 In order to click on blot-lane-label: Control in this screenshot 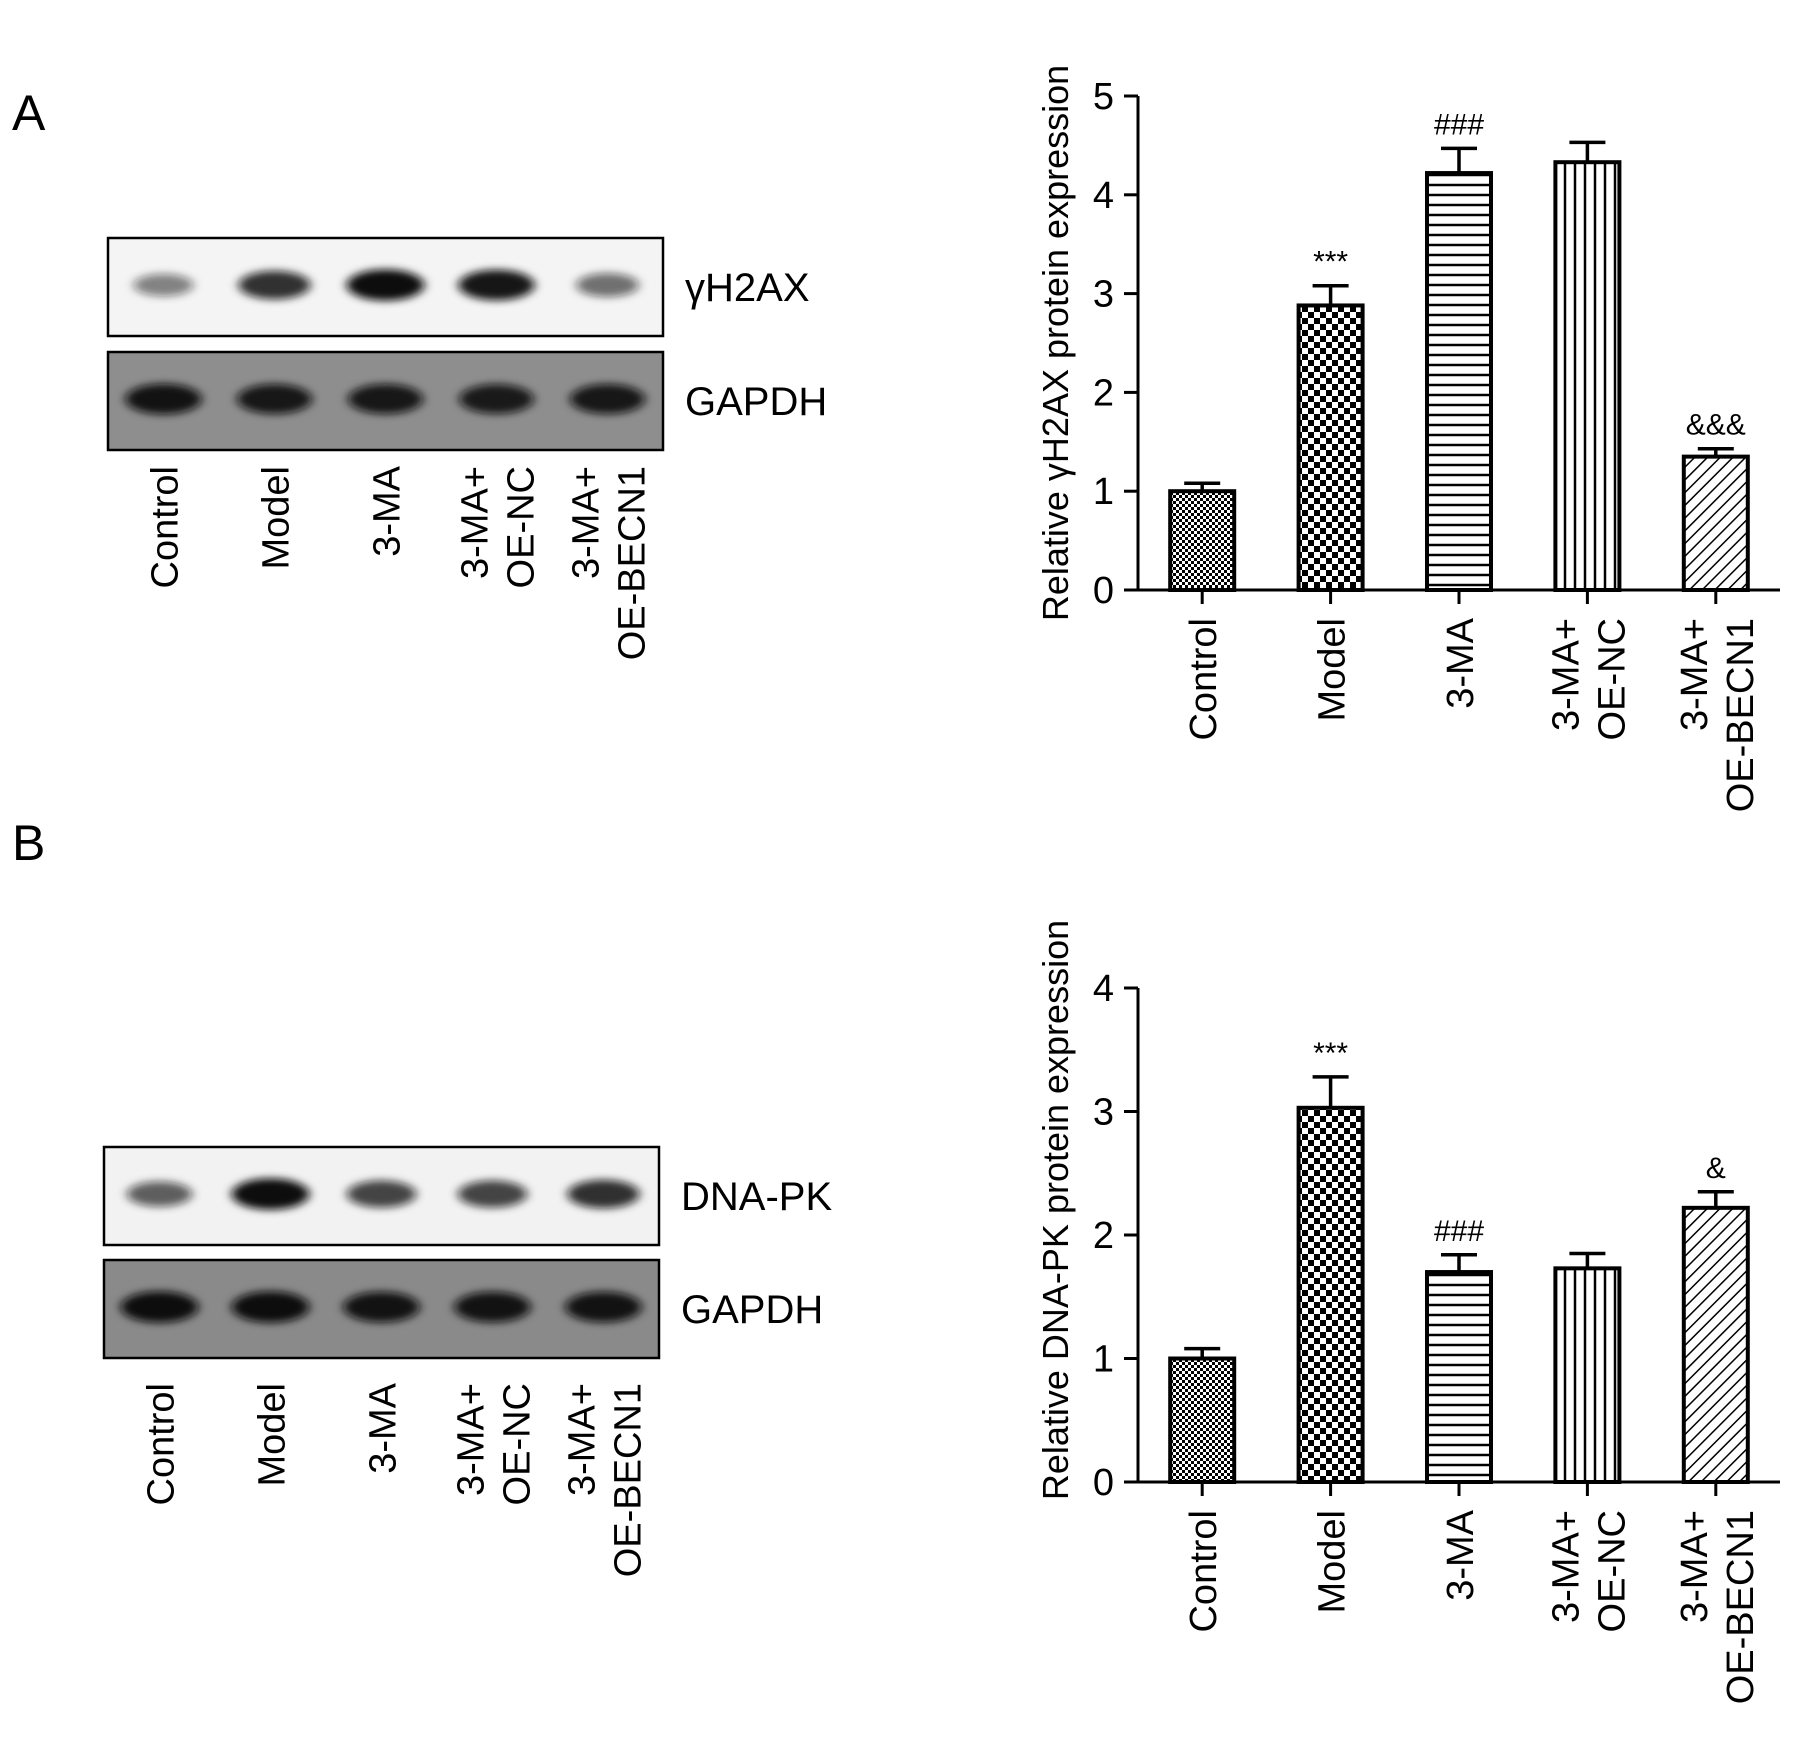, I will do `click(166, 527)`.